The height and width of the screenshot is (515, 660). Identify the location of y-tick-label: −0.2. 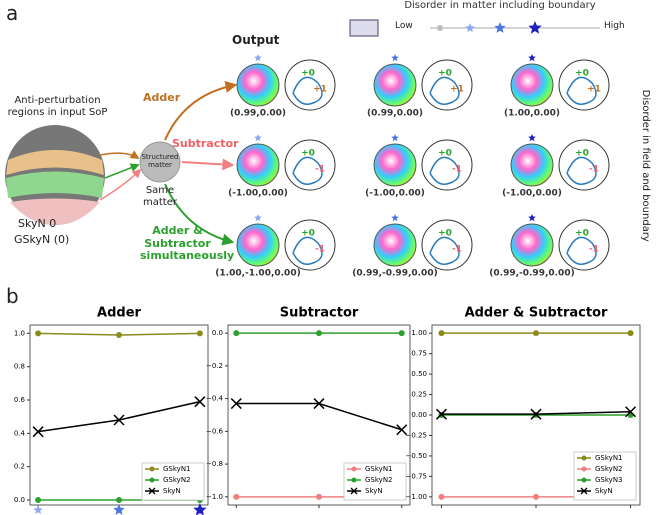
(214, 366).